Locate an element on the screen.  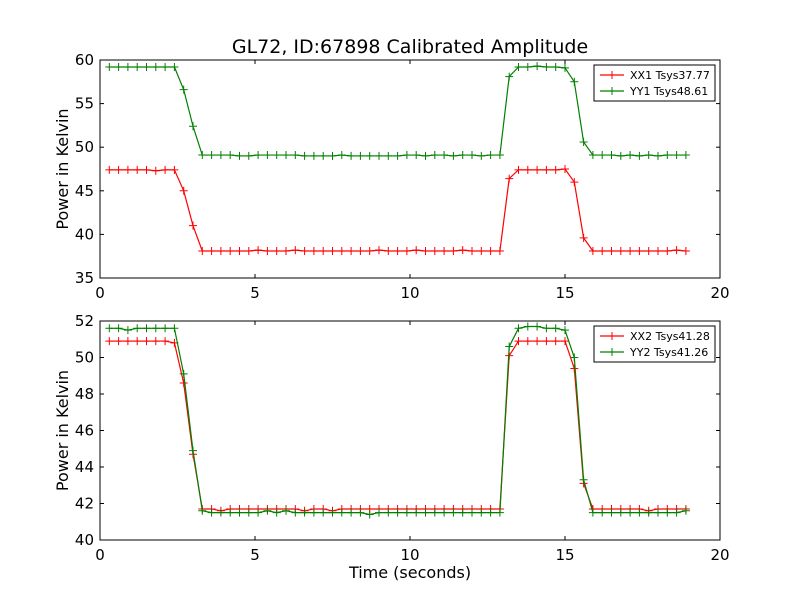
legend-label: XX1 Tsys37.77 is located at coordinates (670, 75).